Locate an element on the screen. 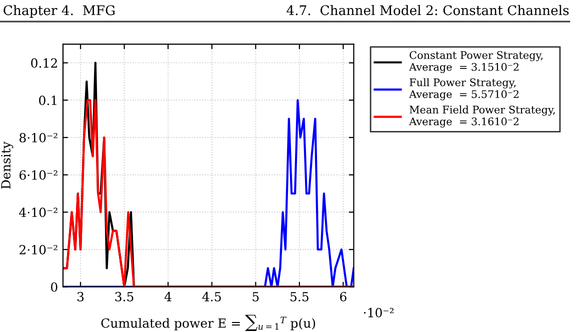  x-tick-label: 4 is located at coordinates (168, 297).